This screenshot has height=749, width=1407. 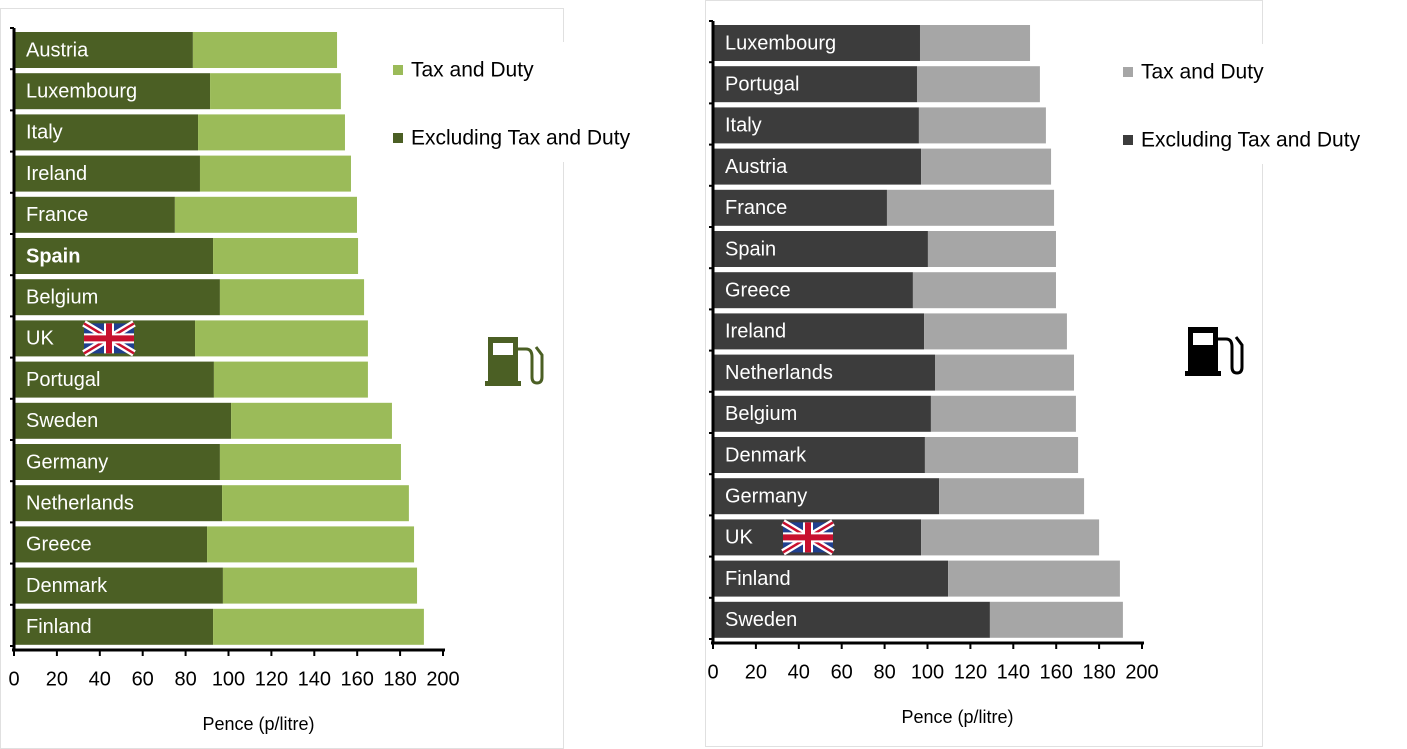 What do you see at coordinates (1231, 355) in the screenshot?
I see `pump-hose` at bounding box center [1231, 355].